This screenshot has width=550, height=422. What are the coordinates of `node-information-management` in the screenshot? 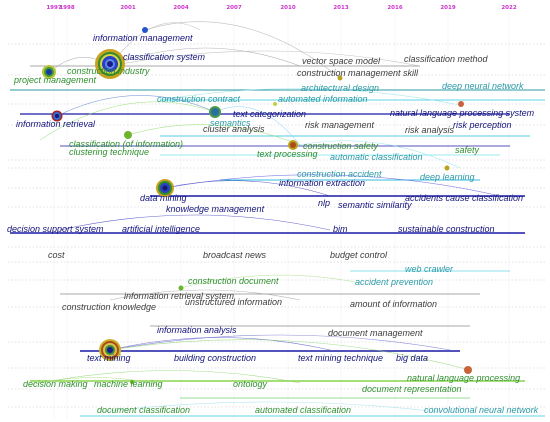 It's located at (145, 30).